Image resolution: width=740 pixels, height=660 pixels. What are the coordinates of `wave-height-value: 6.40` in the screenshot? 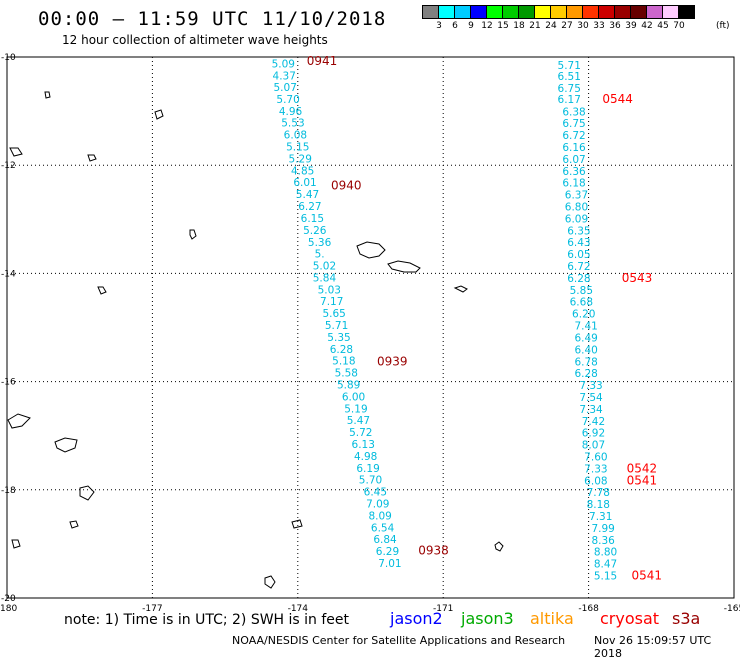 It's located at (585, 350).